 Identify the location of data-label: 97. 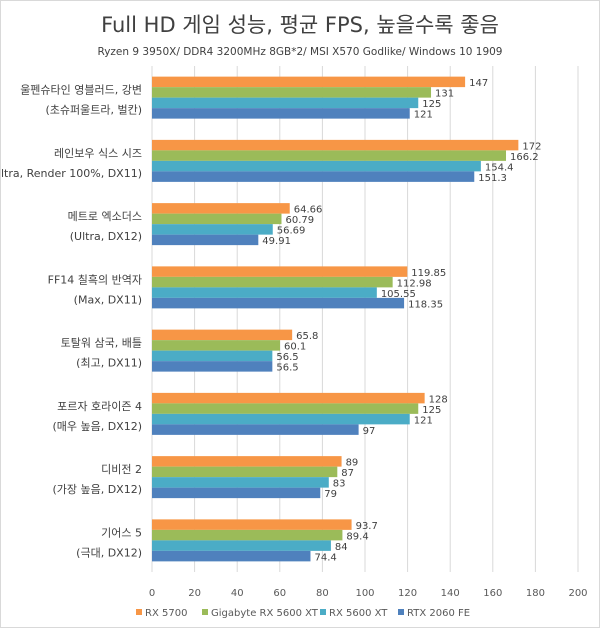
(369, 431).